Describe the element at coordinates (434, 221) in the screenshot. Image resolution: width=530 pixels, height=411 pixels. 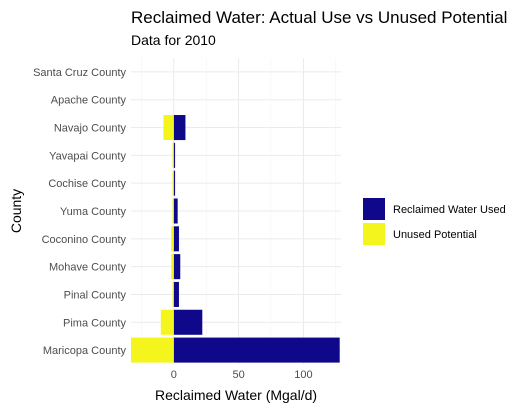
I see `legend: Reclaimed Water Used Unused Potential` at that location.